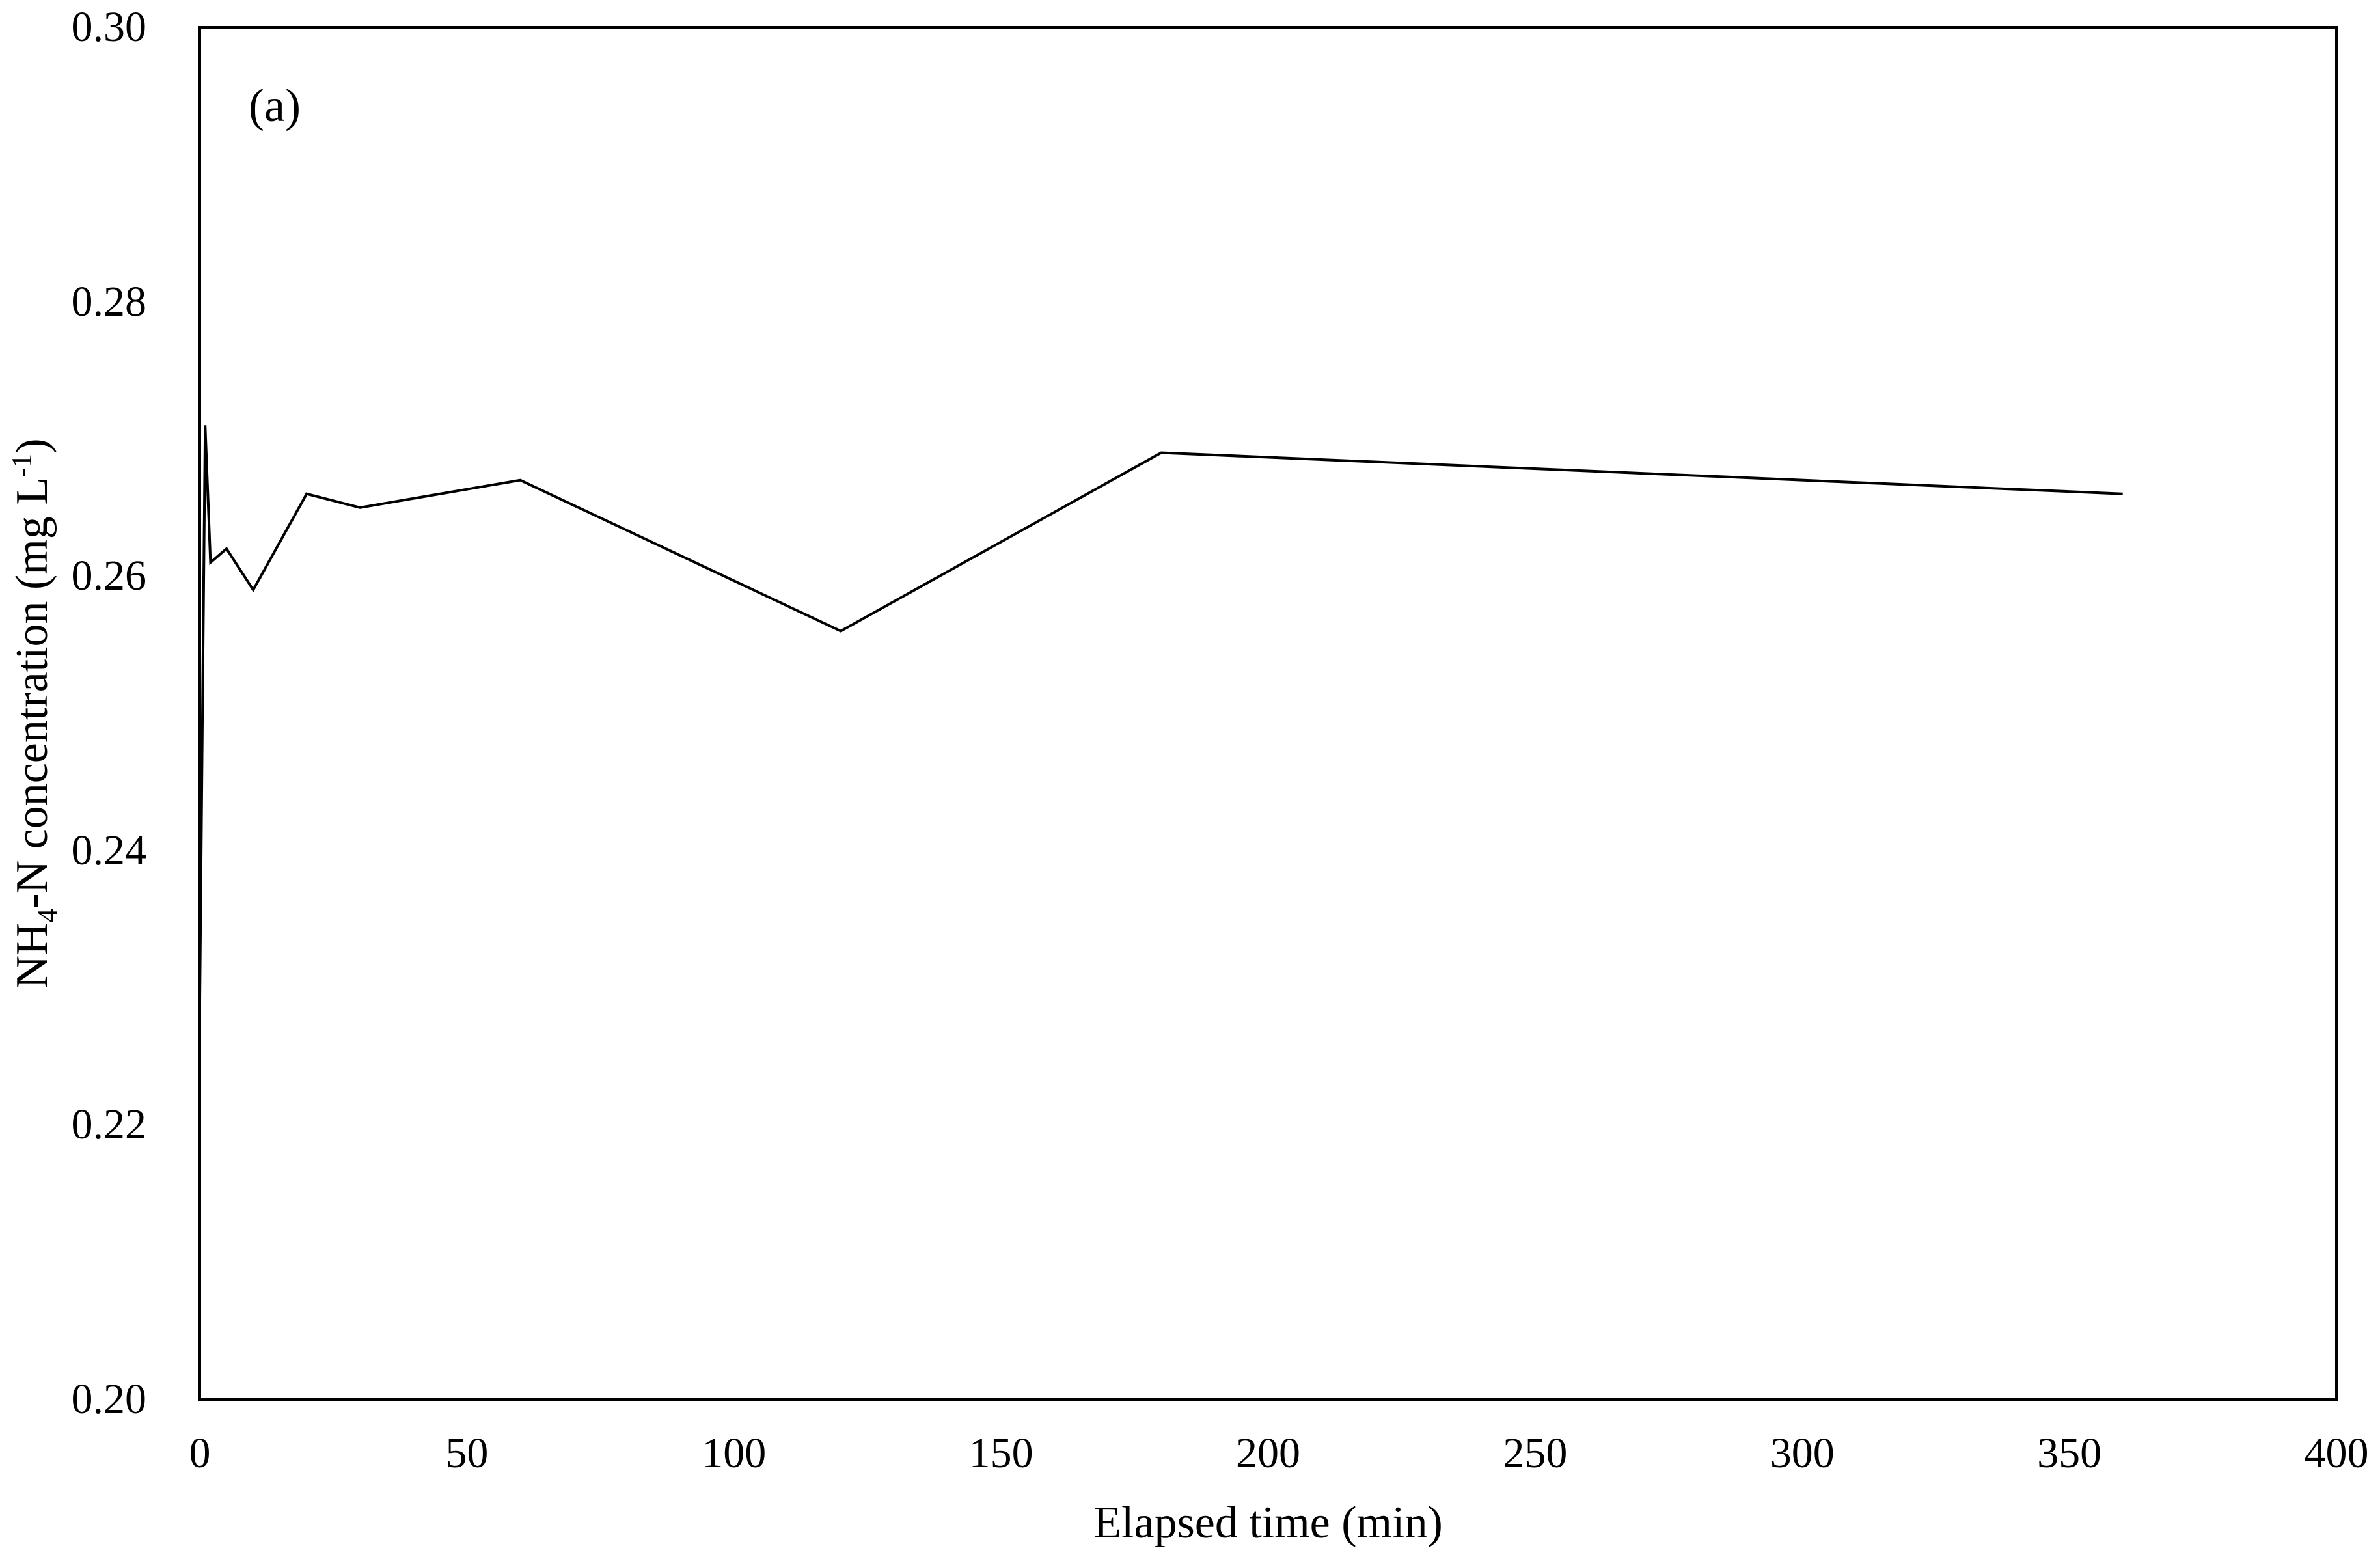  What do you see at coordinates (47, 916) in the screenshot?
I see `y-axis-title-subscript: 4` at bounding box center [47, 916].